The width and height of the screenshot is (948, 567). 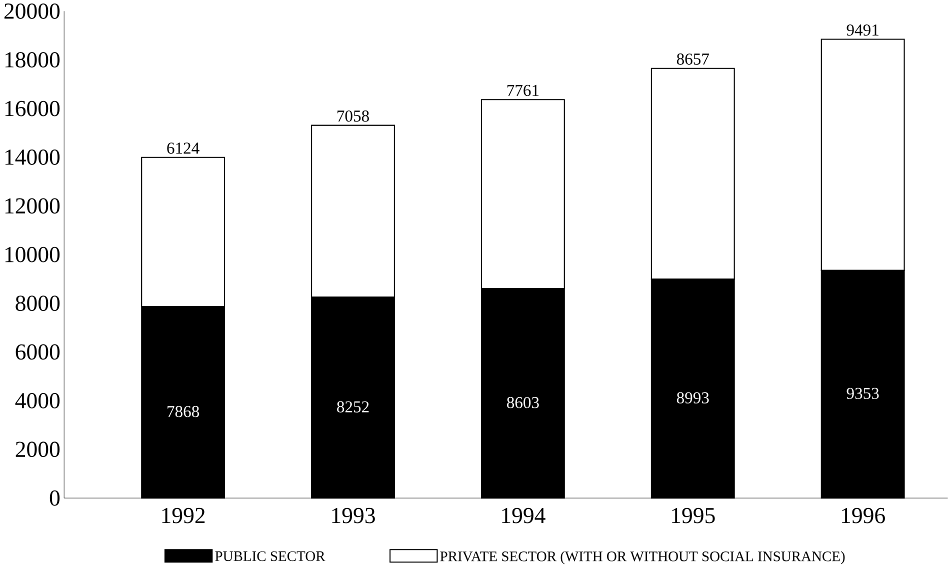 I want to click on y-tick-label: 12000, so click(x=32, y=206).